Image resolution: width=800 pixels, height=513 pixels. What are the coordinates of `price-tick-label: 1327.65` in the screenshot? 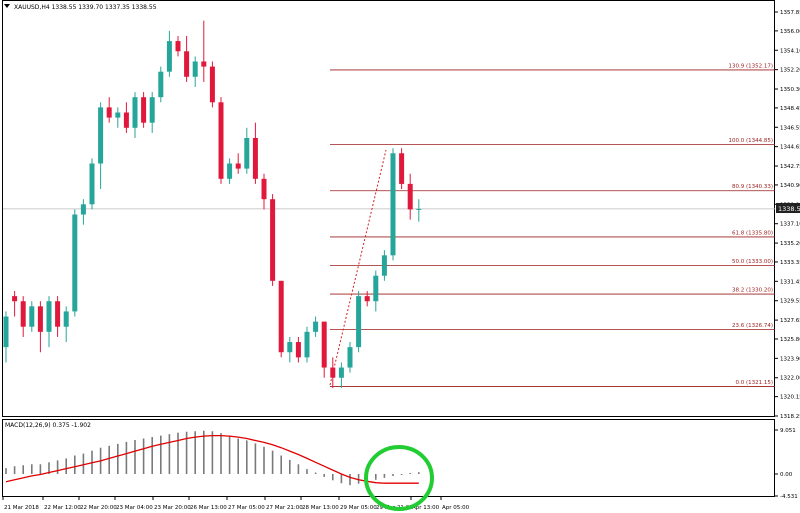 It's located at (790, 321).